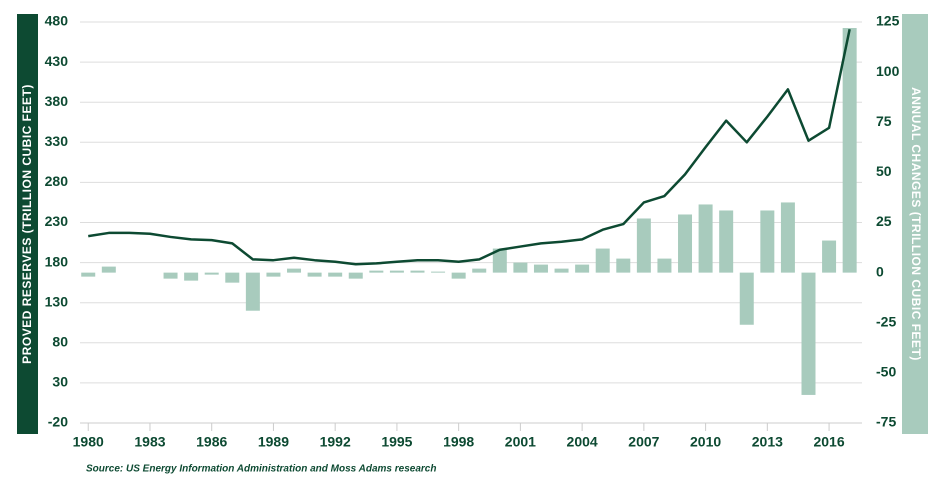 The height and width of the screenshot is (495, 945). Describe the element at coordinates (273, 442) in the screenshot. I see `x-tick-label: 1989` at that location.